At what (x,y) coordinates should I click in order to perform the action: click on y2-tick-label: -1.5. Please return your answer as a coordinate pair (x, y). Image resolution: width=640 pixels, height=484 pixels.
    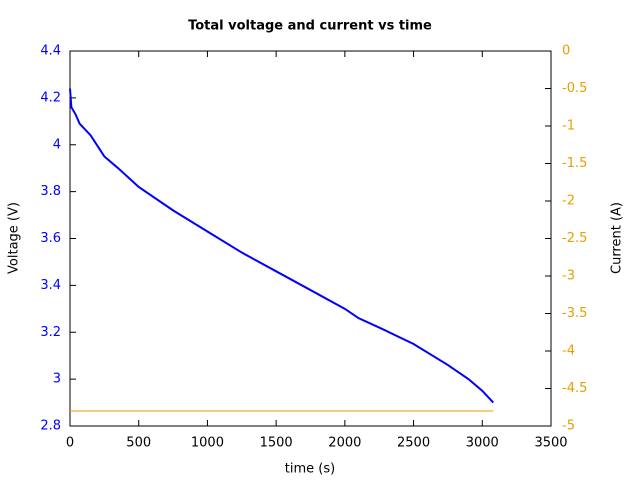
    Looking at the image, I should click on (574, 163).